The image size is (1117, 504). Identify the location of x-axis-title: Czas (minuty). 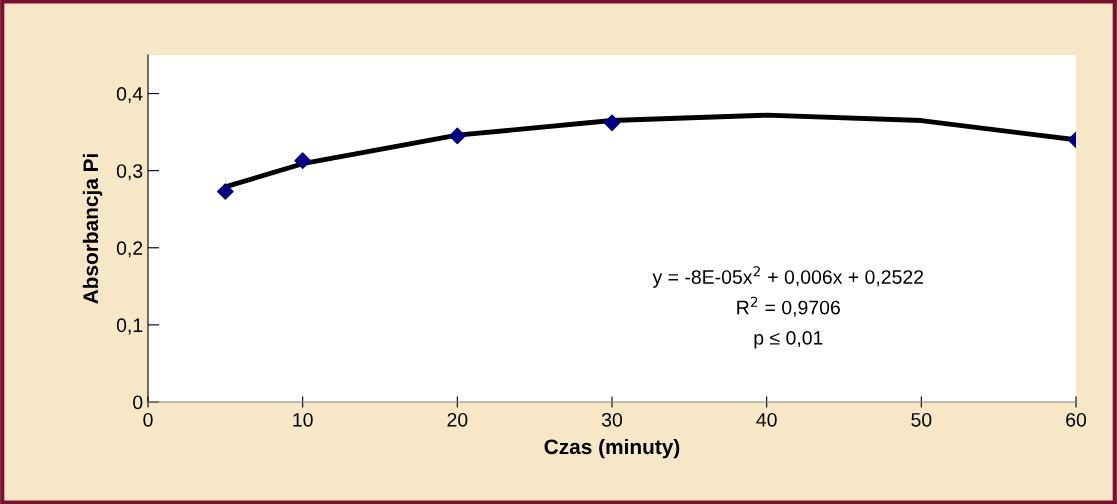
(612, 448).